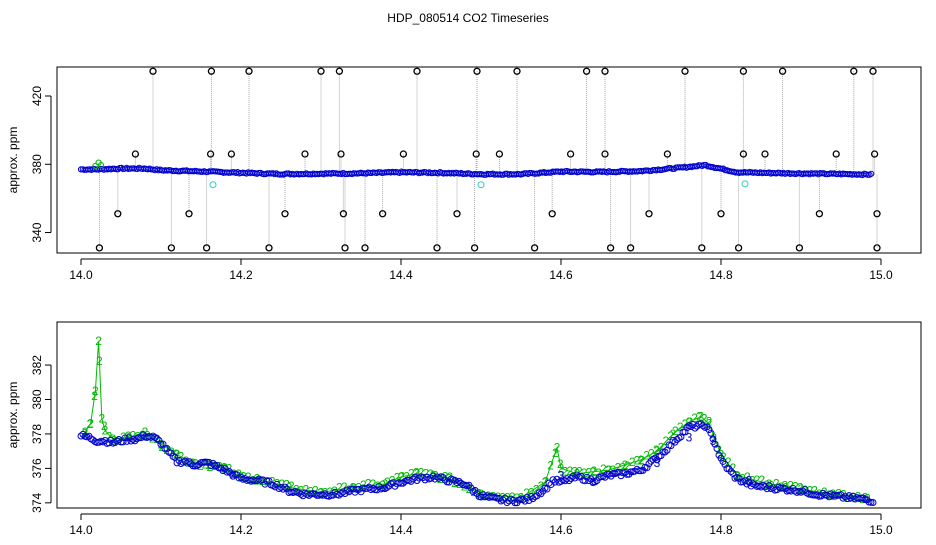  I want to click on cyan-point, so click(213, 185).